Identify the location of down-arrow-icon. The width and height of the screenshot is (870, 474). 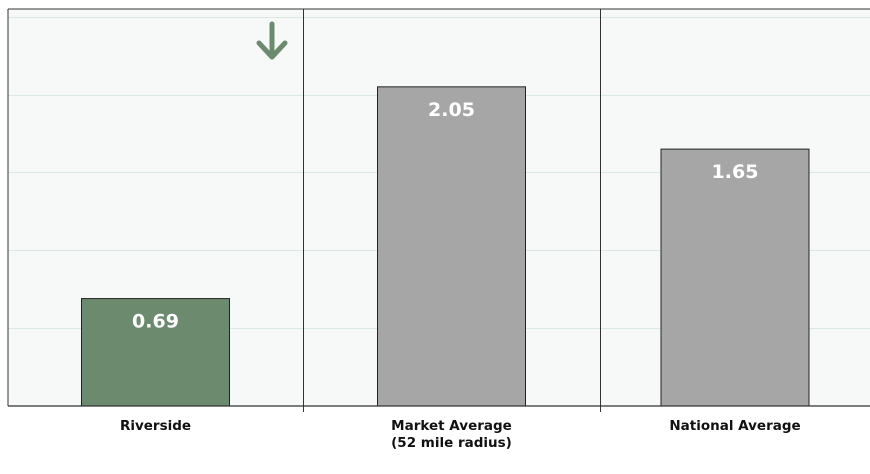
(272, 40).